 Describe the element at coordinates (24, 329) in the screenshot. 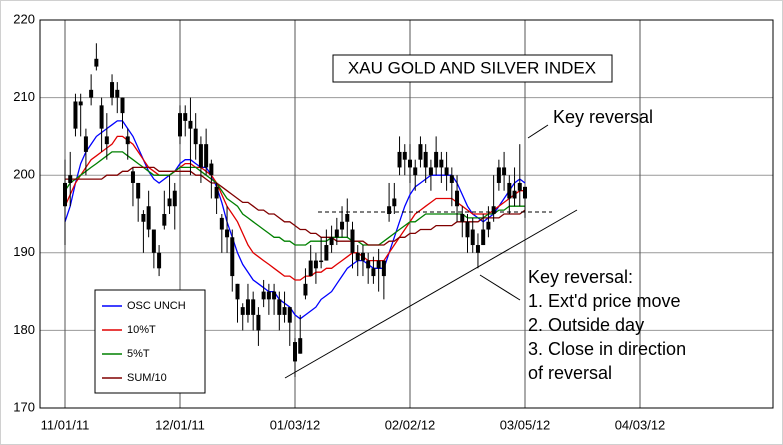

I see `y-tick-label: 180` at that location.